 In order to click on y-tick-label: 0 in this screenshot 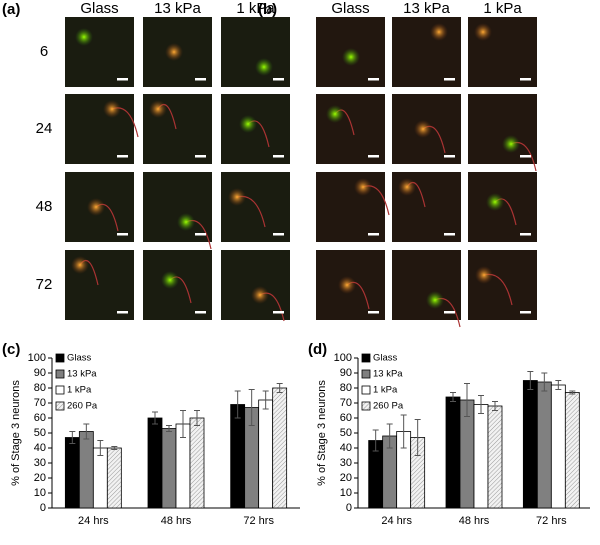, I will do `click(349, 508)`.